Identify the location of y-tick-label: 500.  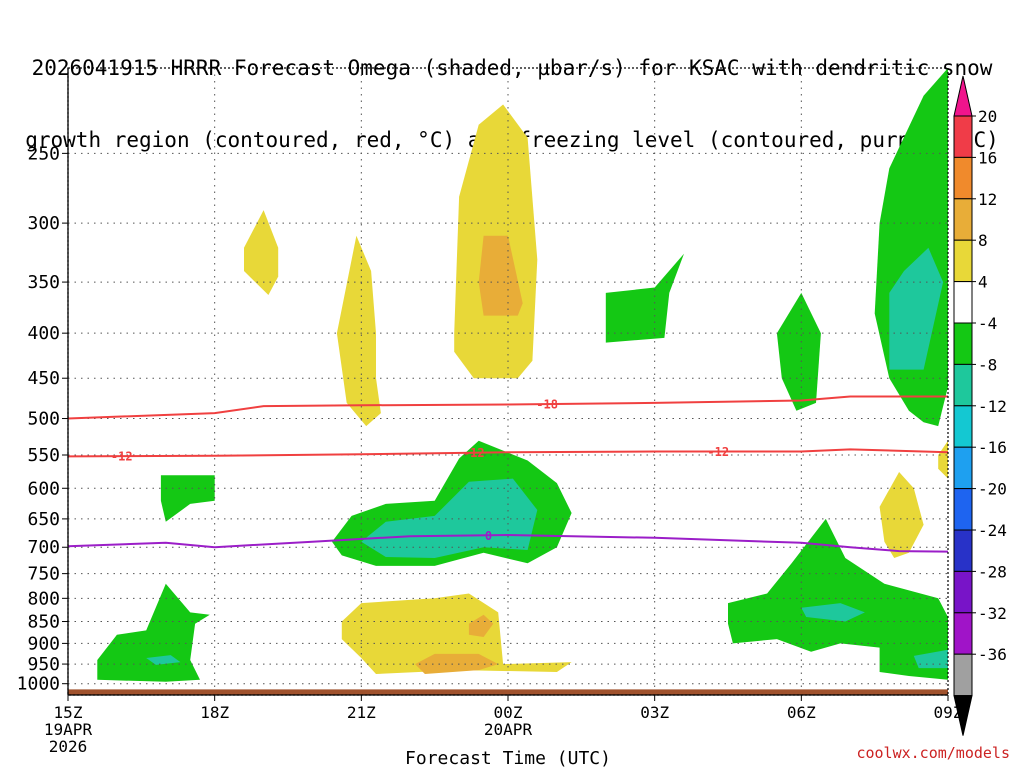
(43, 419).